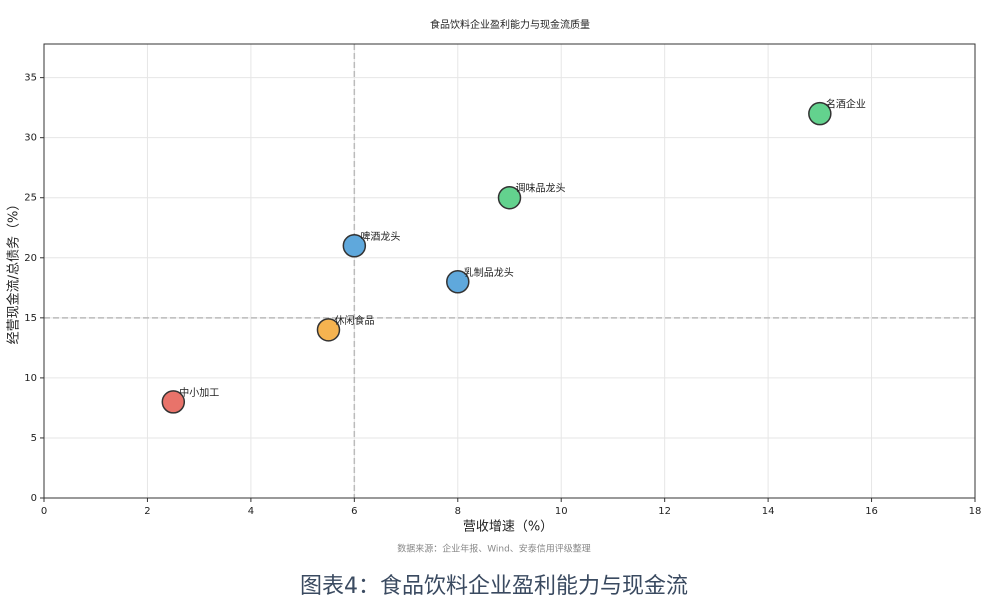  I want to click on x-tick-label: 6, so click(354, 511).